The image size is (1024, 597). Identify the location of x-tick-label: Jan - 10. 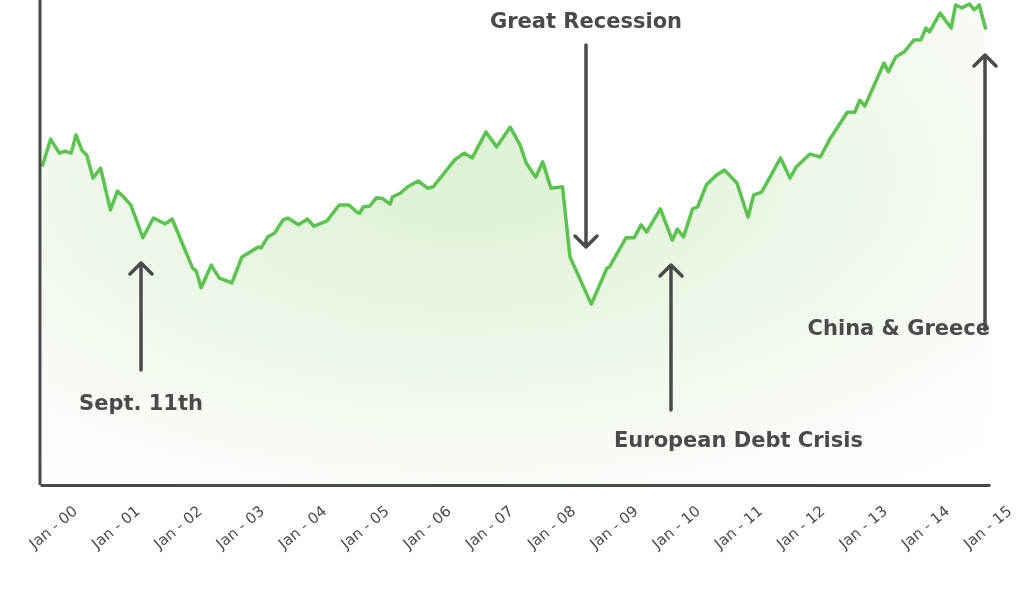
(675, 527).